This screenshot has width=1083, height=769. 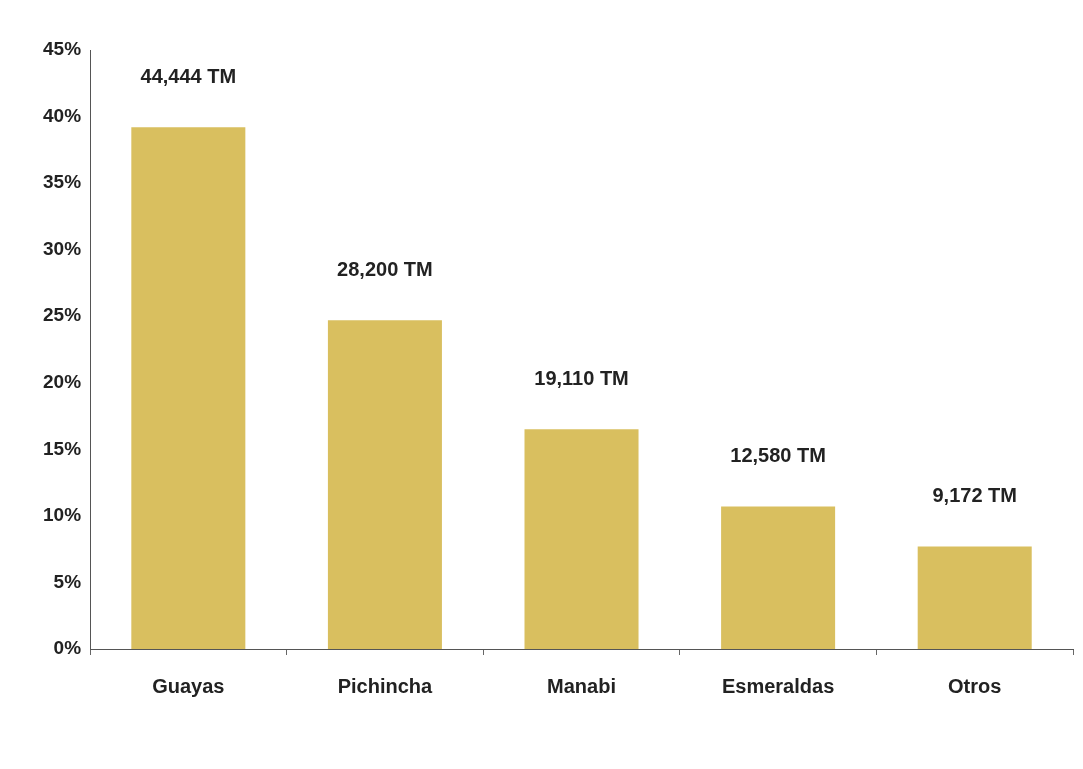 I want to click on y-tick-label: 25%, so click(x=62, y=315).